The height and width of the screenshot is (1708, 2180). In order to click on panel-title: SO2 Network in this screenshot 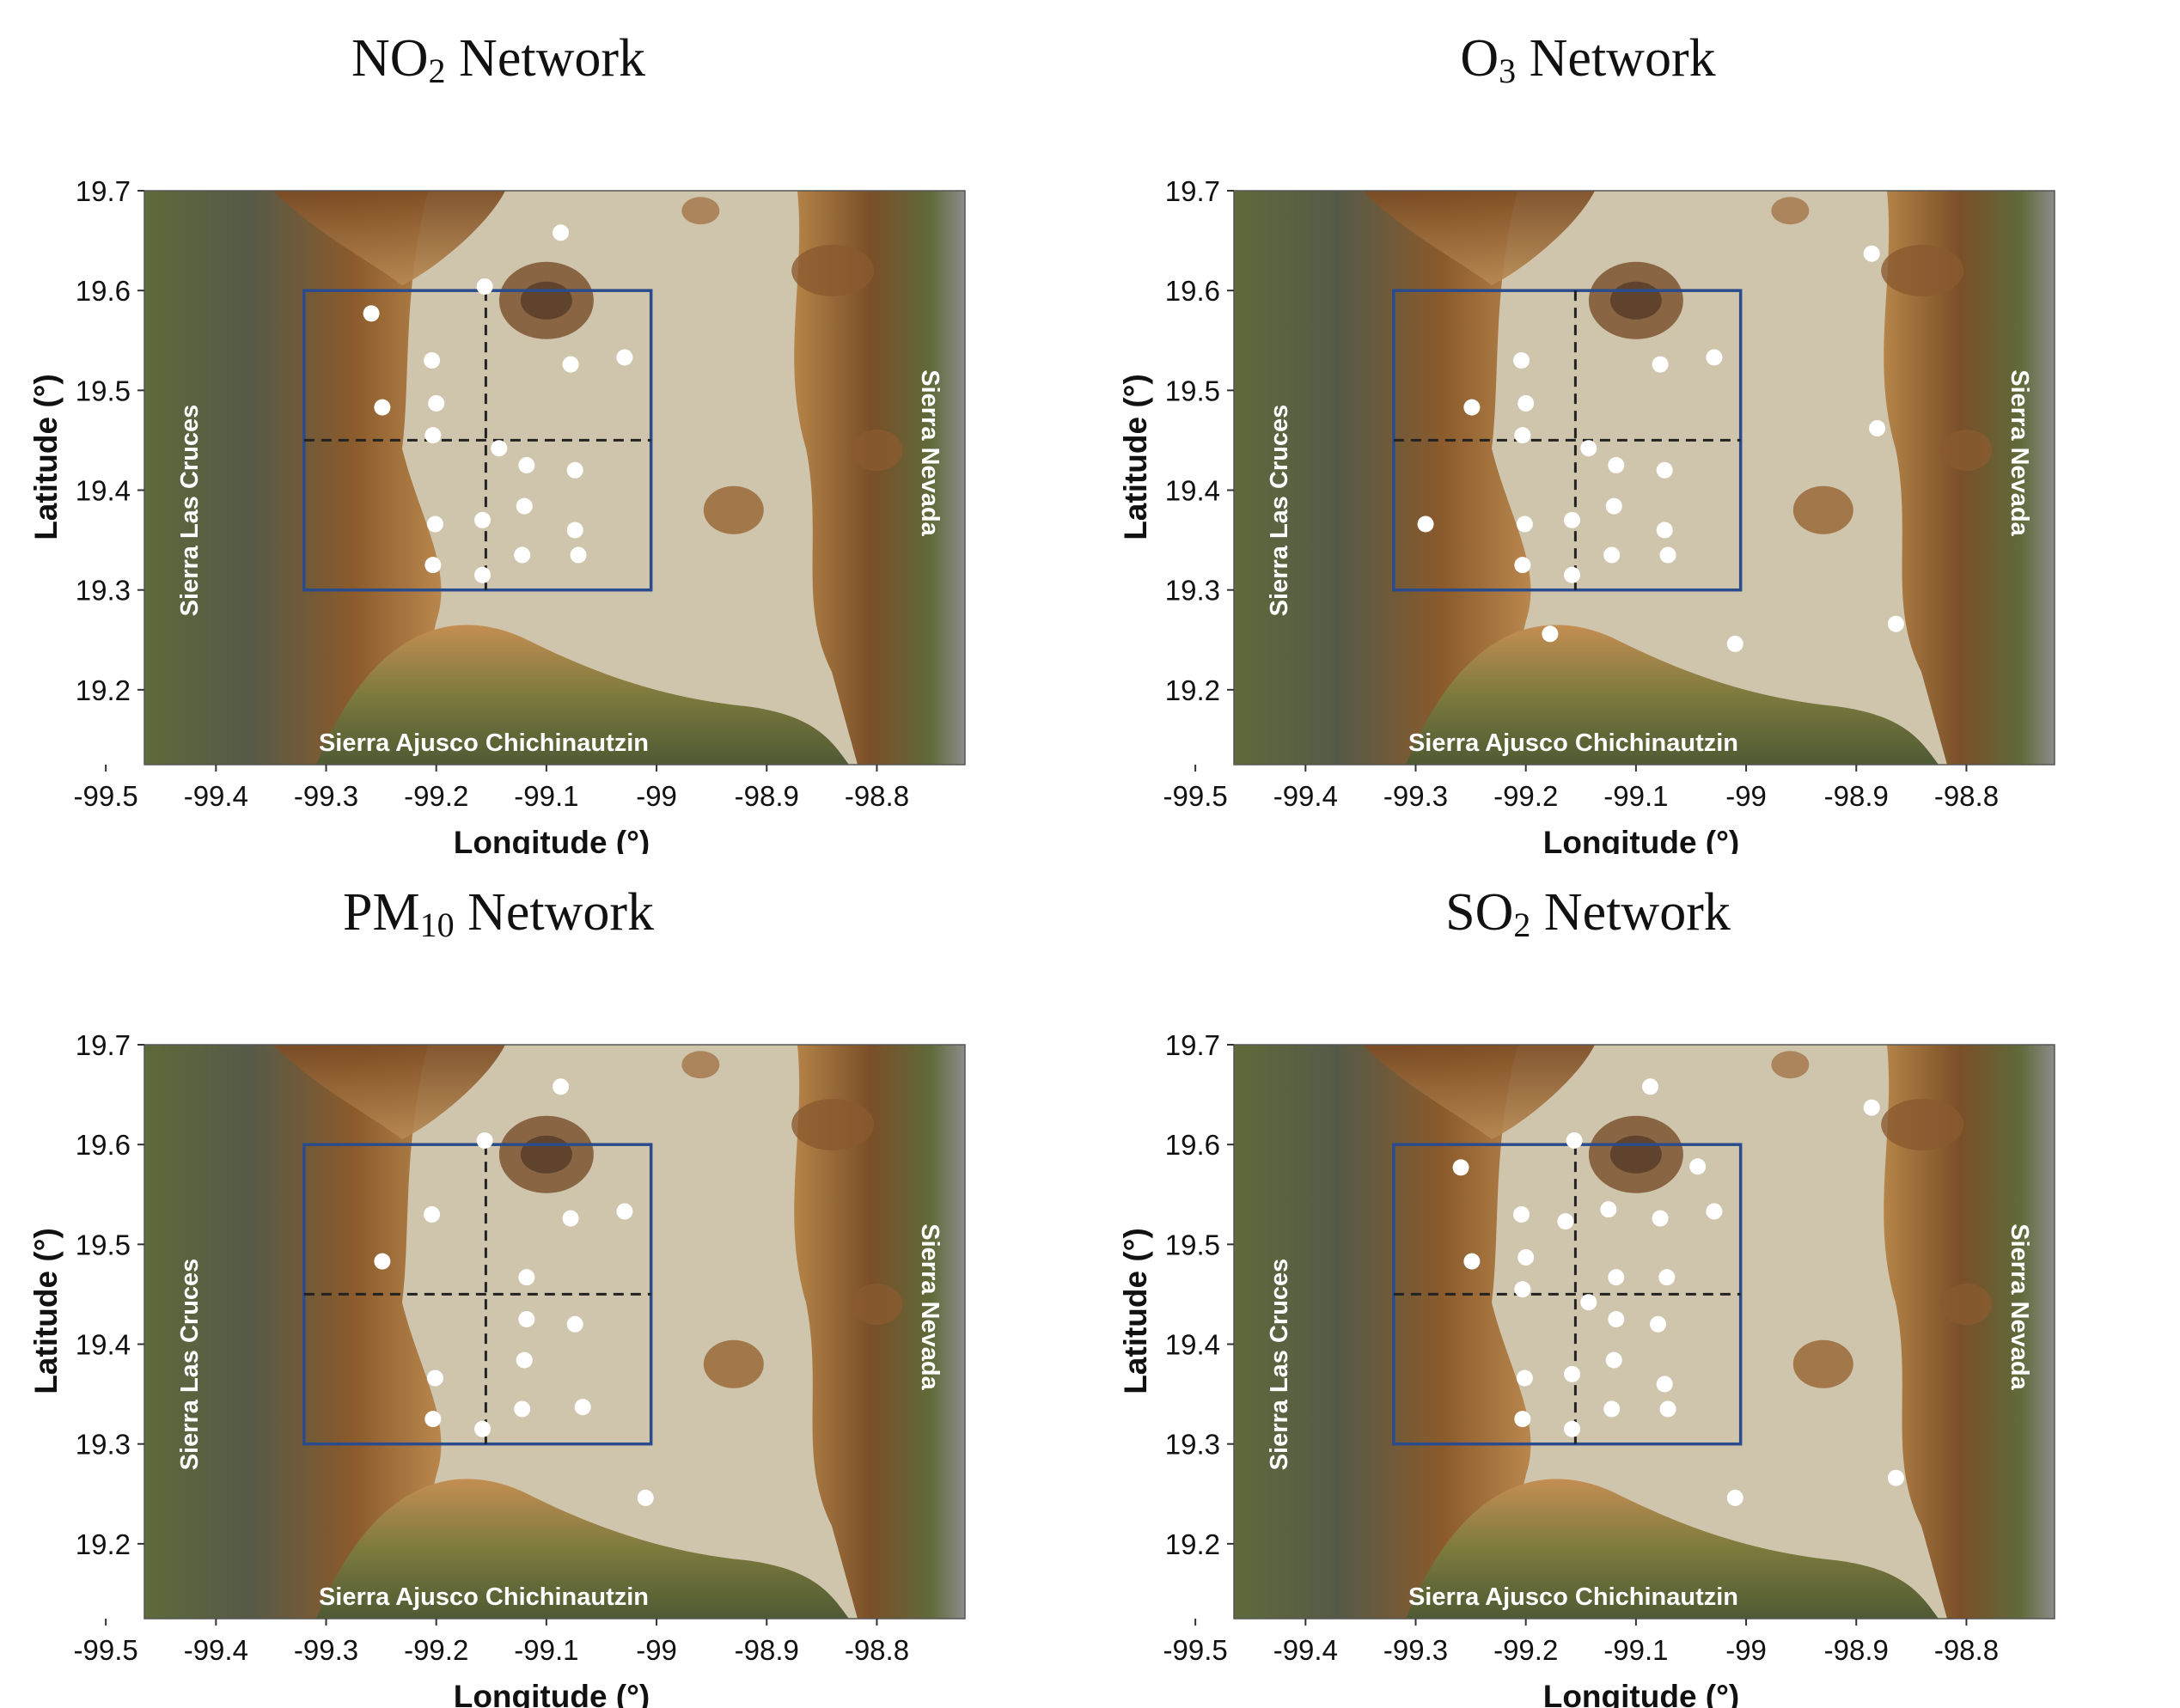, I will do `click(1588, 913)`.